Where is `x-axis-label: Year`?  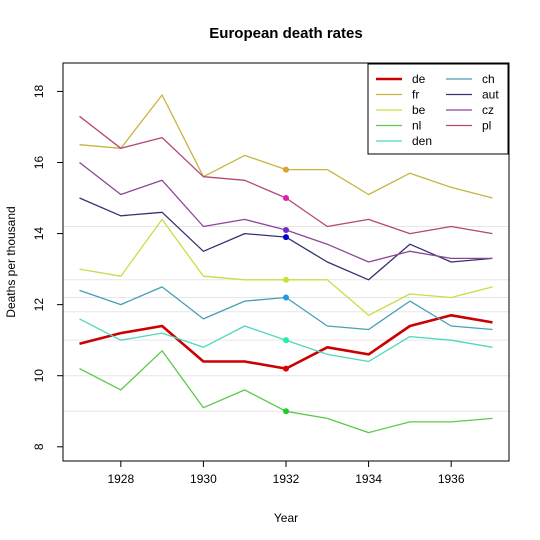 x-axis-label: Year is located at coordinates (286, 518).